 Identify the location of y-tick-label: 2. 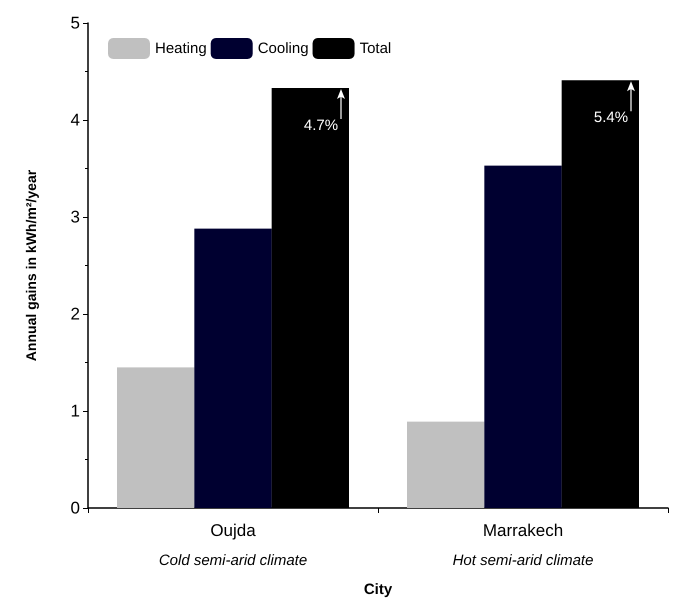
(75, 314).